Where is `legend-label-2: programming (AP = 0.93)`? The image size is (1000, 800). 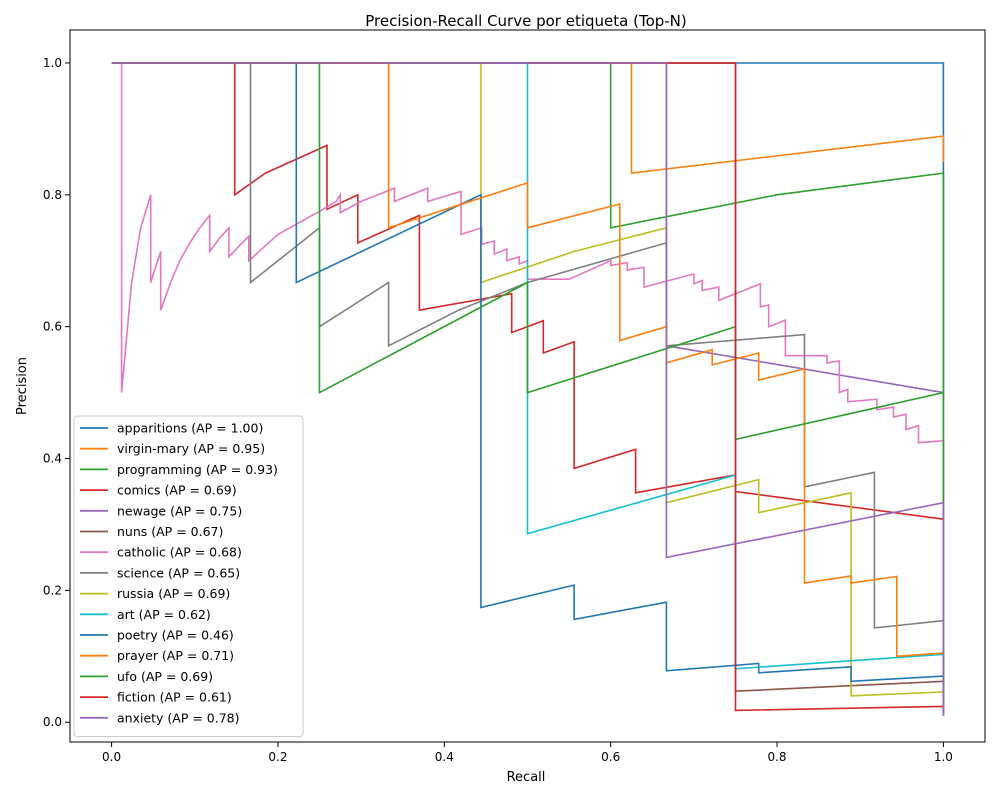
legend-label-2: programming (AP = 0.93) is located at coordinates (197, 469).